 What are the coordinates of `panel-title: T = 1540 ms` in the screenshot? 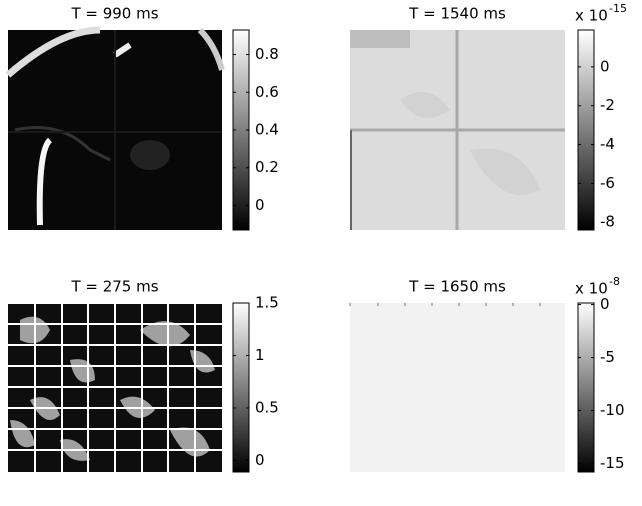 It's located at (457, 14).